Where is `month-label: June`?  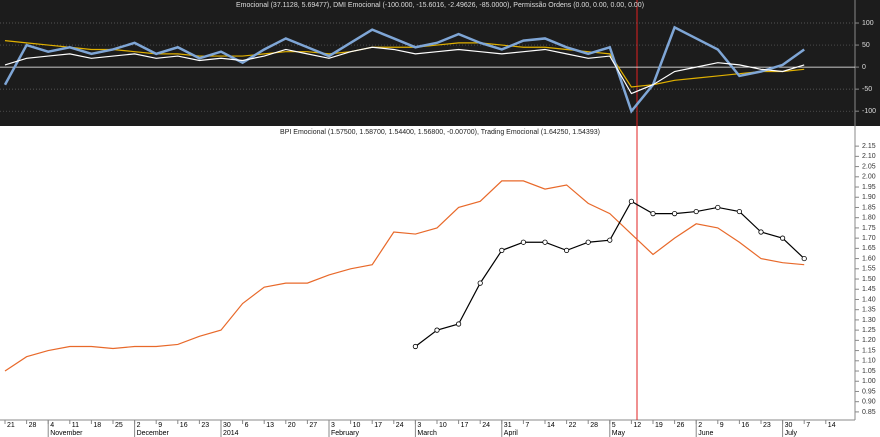 month-label: June is located at coordinates (705, 433).